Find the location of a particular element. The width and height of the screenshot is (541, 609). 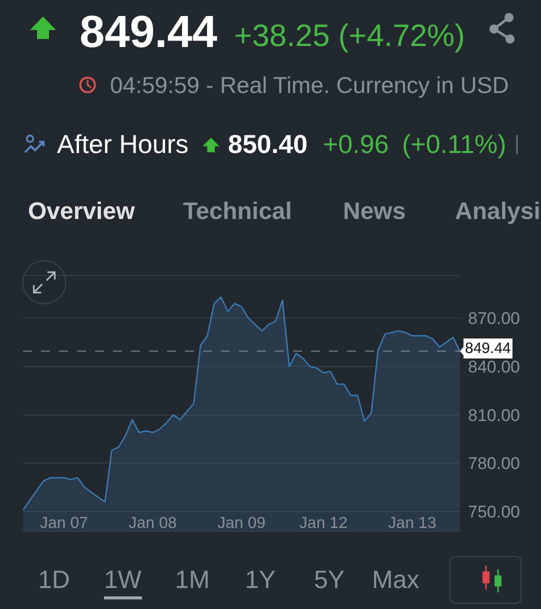

text: 1W is located at coordinates (123, 580).